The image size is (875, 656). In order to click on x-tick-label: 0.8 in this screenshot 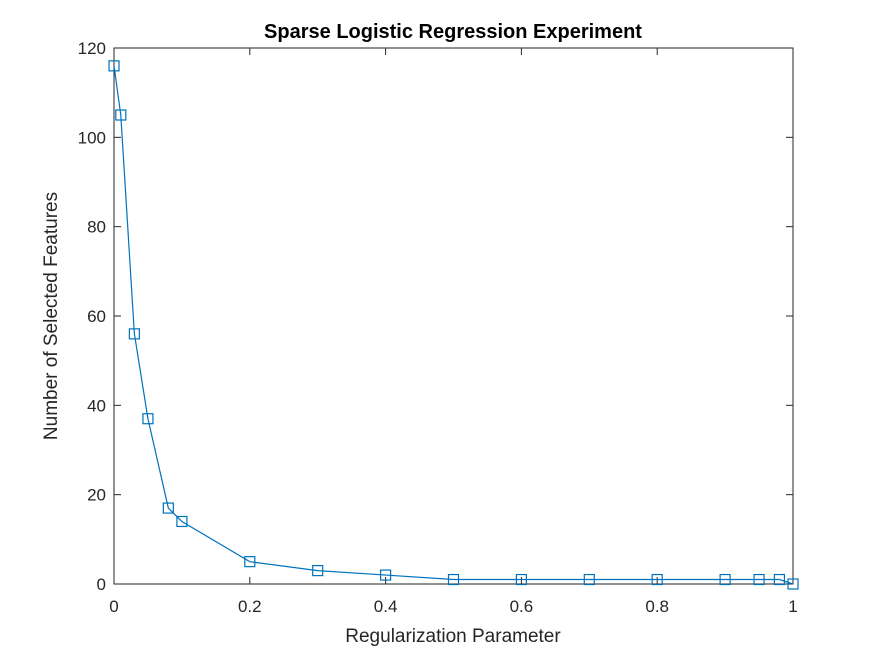, I will do `click(657, 606)`.